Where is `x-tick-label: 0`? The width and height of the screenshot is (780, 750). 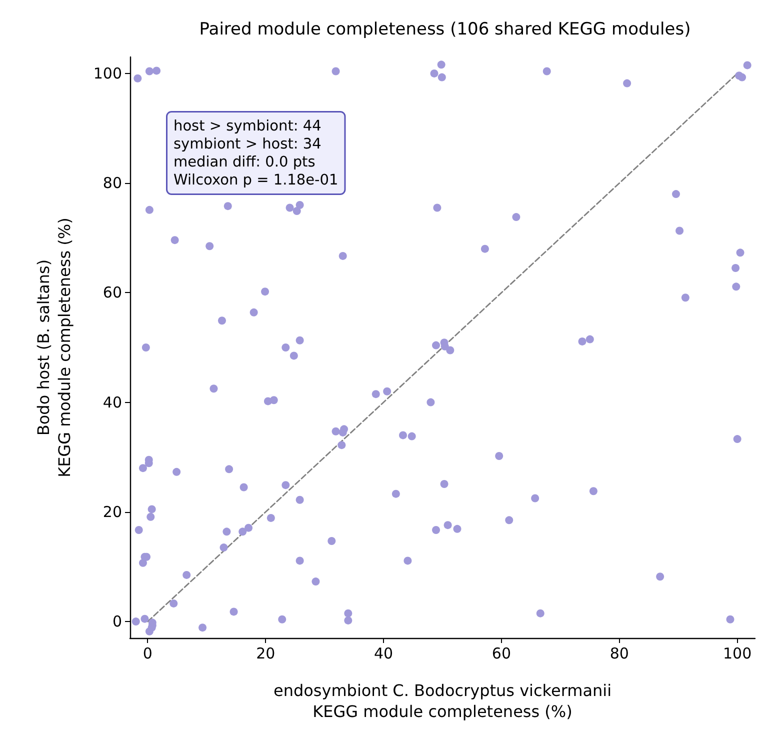 x-tick-label: 0 is located at coordinates (147, 653).